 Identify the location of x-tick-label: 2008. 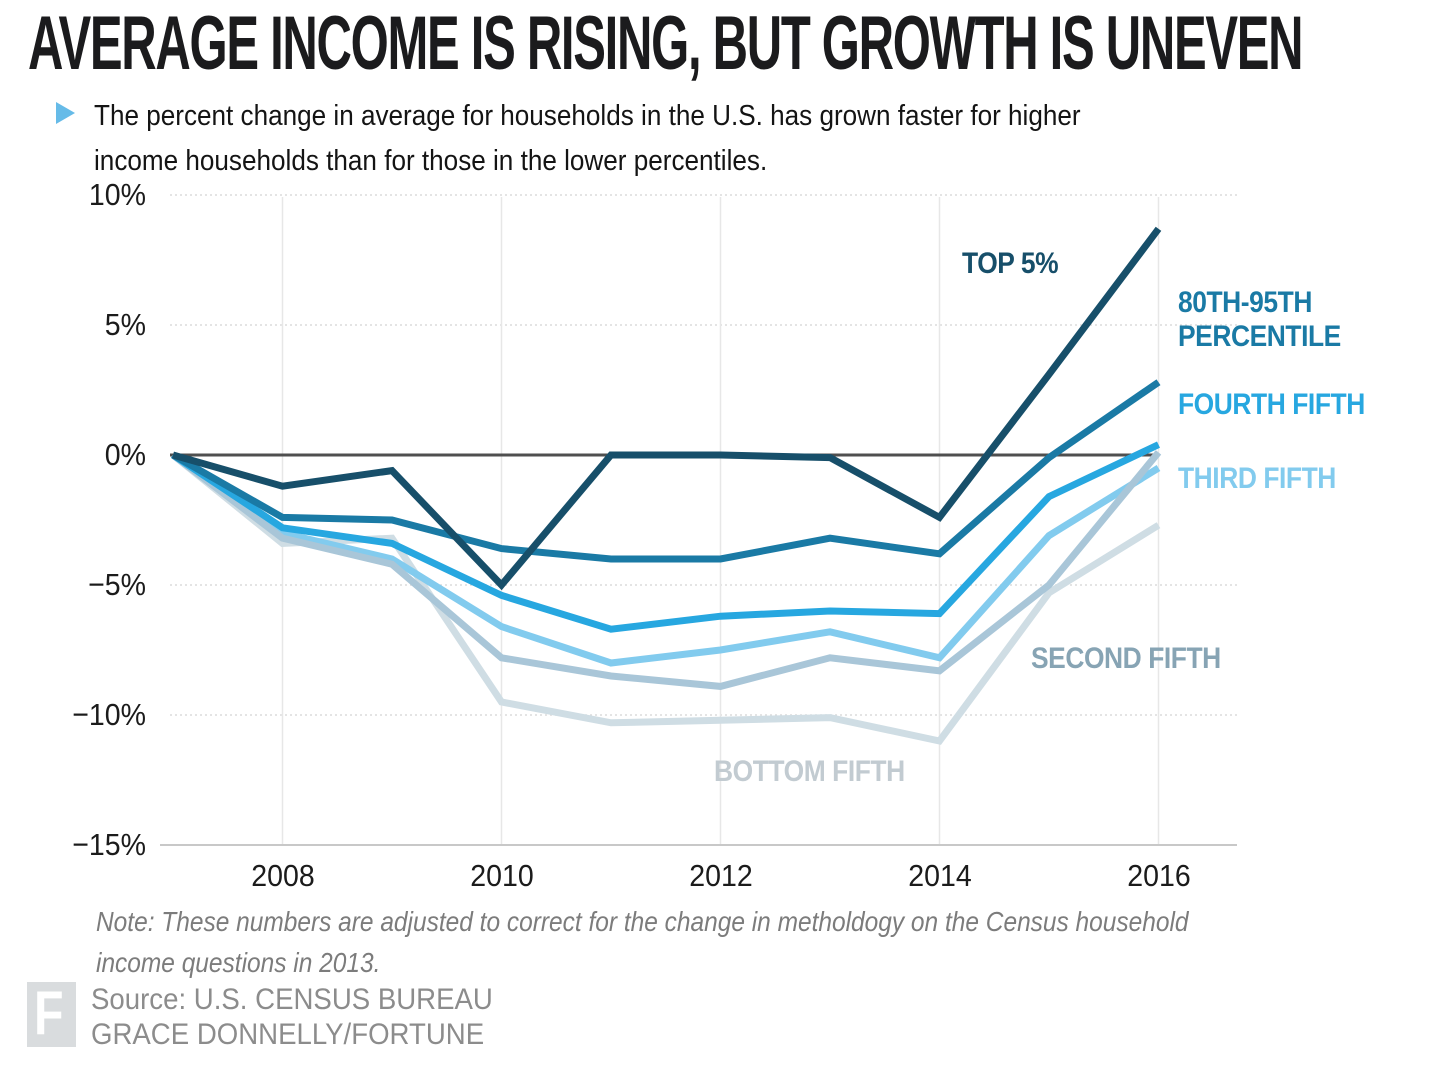
(282, 875).